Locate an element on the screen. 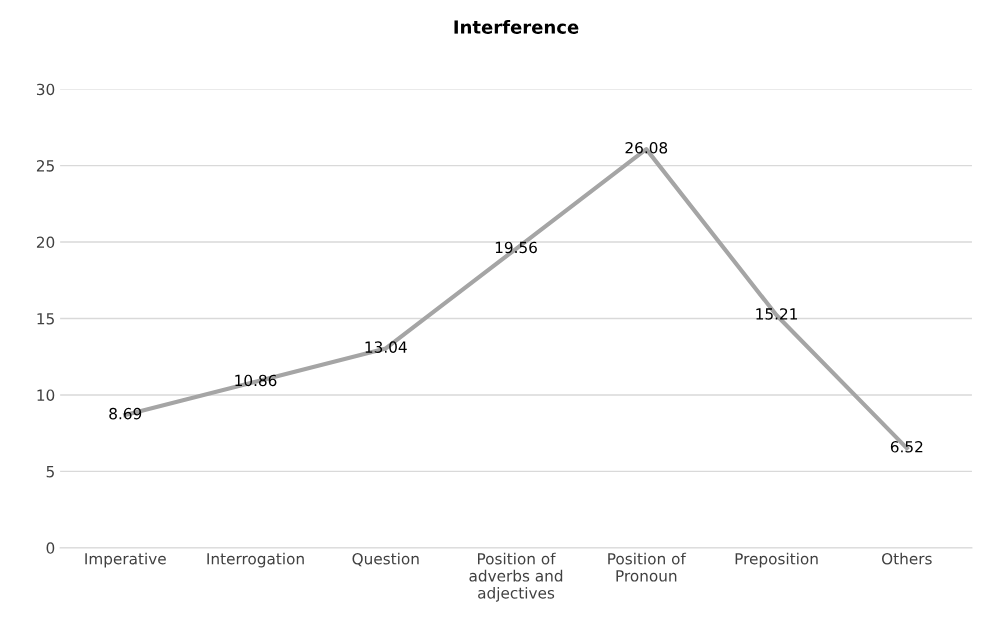  y-tick-label: 10 is located at coordinates (46, 395).